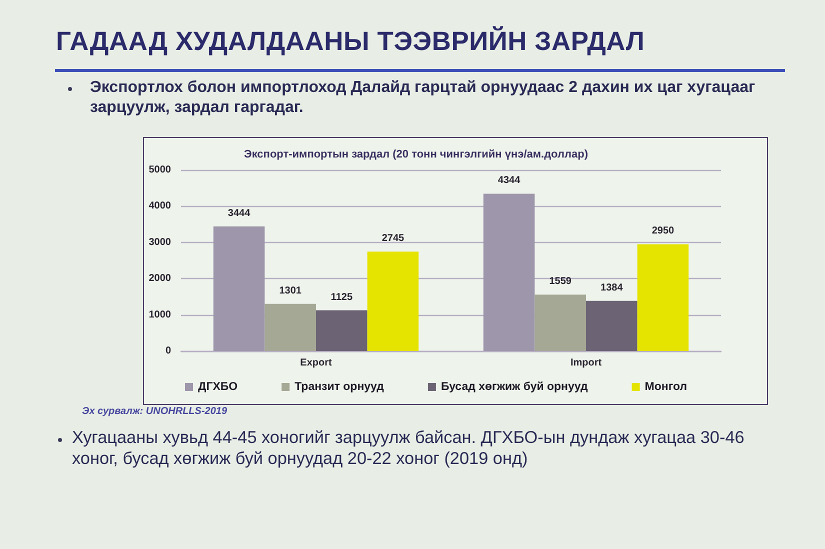  I want to click on data-label: 1384, so click(612, 288).